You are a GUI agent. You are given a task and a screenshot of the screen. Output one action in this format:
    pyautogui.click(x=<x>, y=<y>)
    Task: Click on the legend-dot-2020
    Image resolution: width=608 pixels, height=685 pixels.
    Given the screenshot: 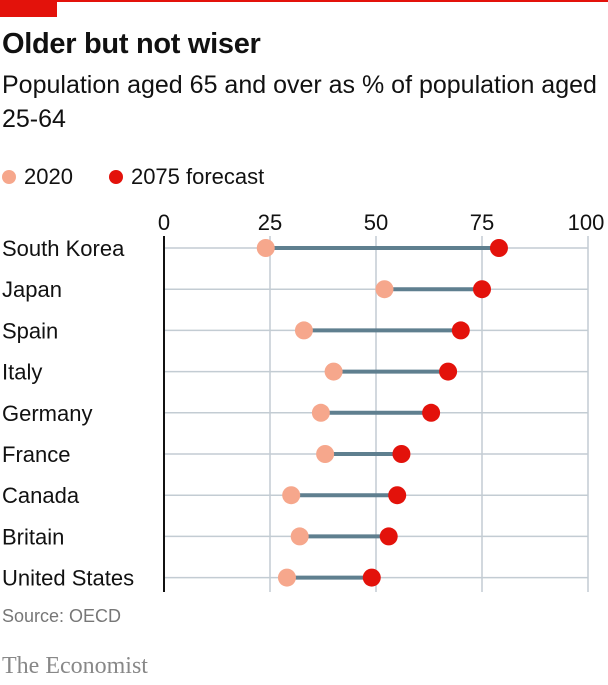 What is the action you would take?
    pyautogui.click(x=9, y=177)
    